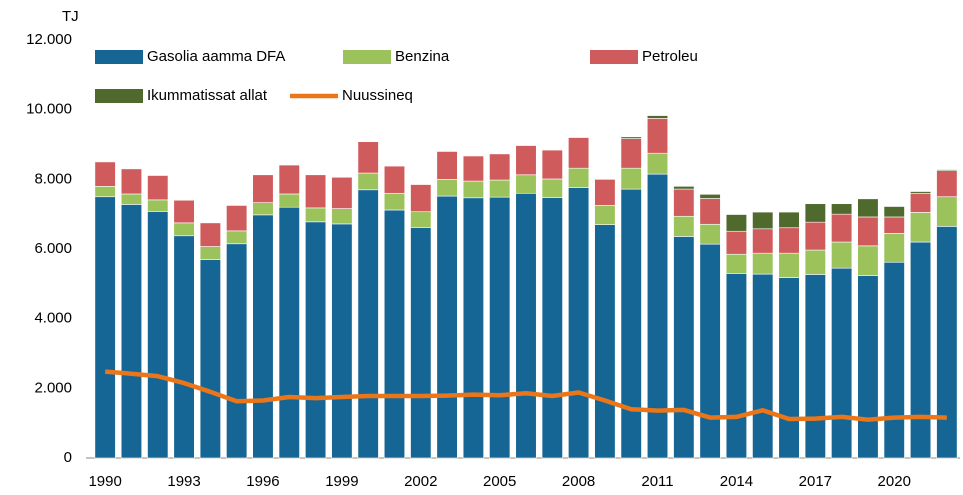 The image size is (963, 495). What do you see at coordinates (420, 481) in the screenshot?
I see `x-tick-label: 2002` at bounding box center [420, 481].